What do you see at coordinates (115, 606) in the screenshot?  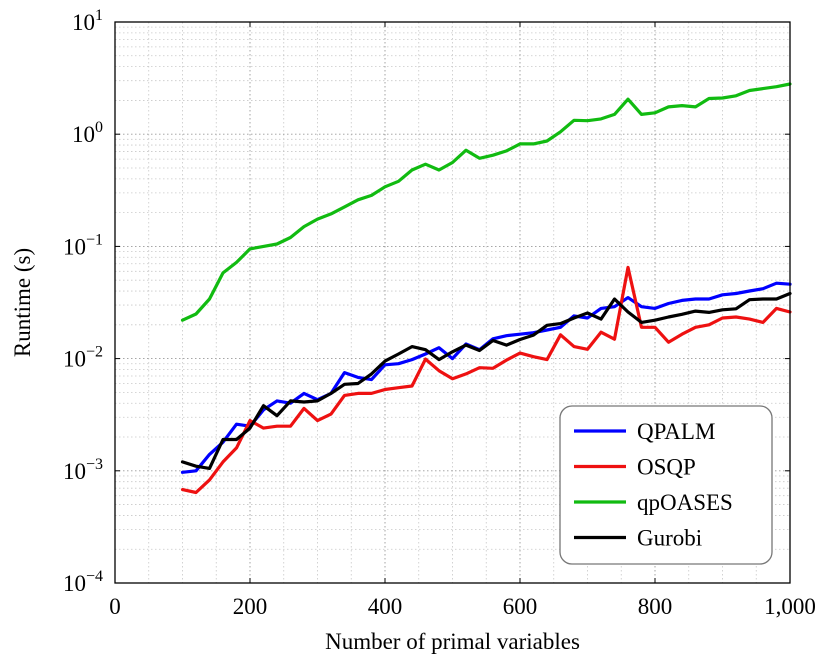 I see `x-tick-label: 0` at bounding box center [115, 606].